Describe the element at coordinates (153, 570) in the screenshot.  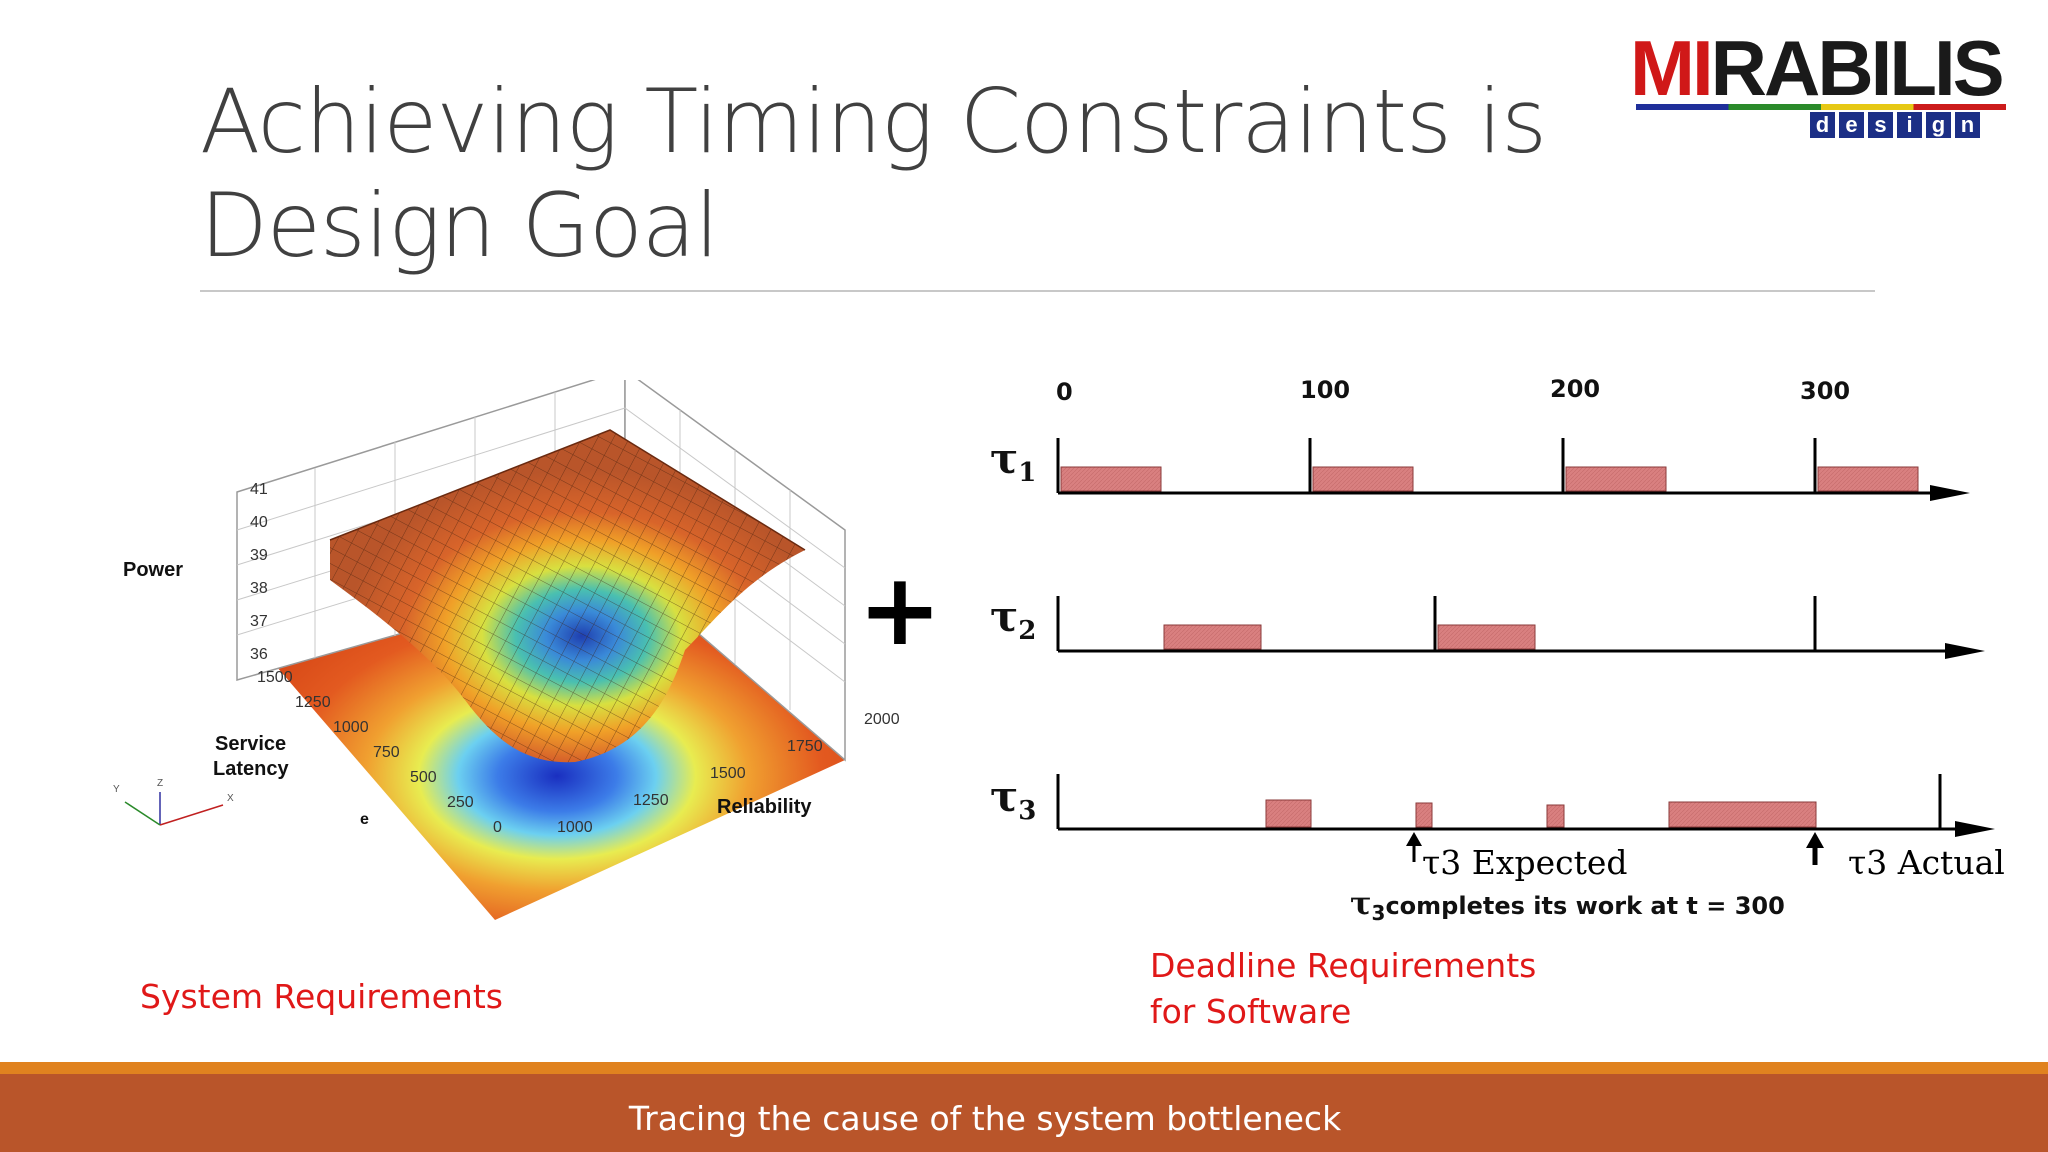
I see `z-axis-label: Power` at that location.